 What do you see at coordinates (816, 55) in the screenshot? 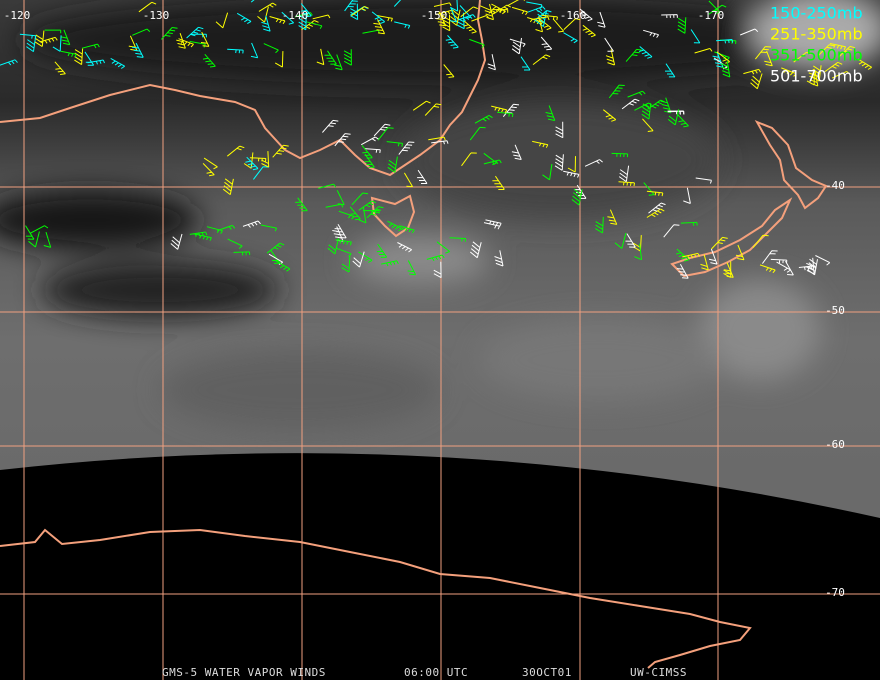
I see `legend-entry: 351-500mb` at bounding box center [816, 55].